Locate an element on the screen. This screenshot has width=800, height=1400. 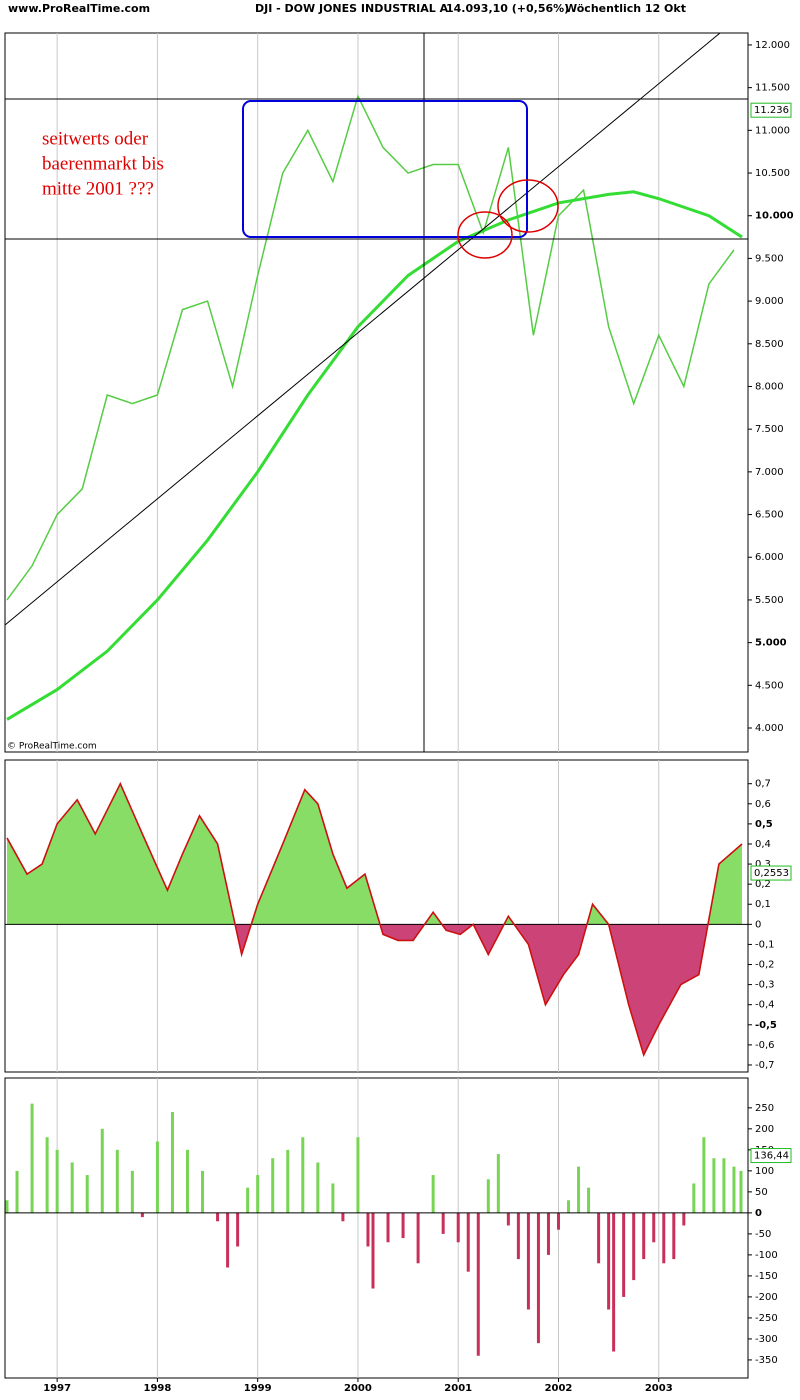
y-tick-label: 0,7 is located at coordinates (763, 784).